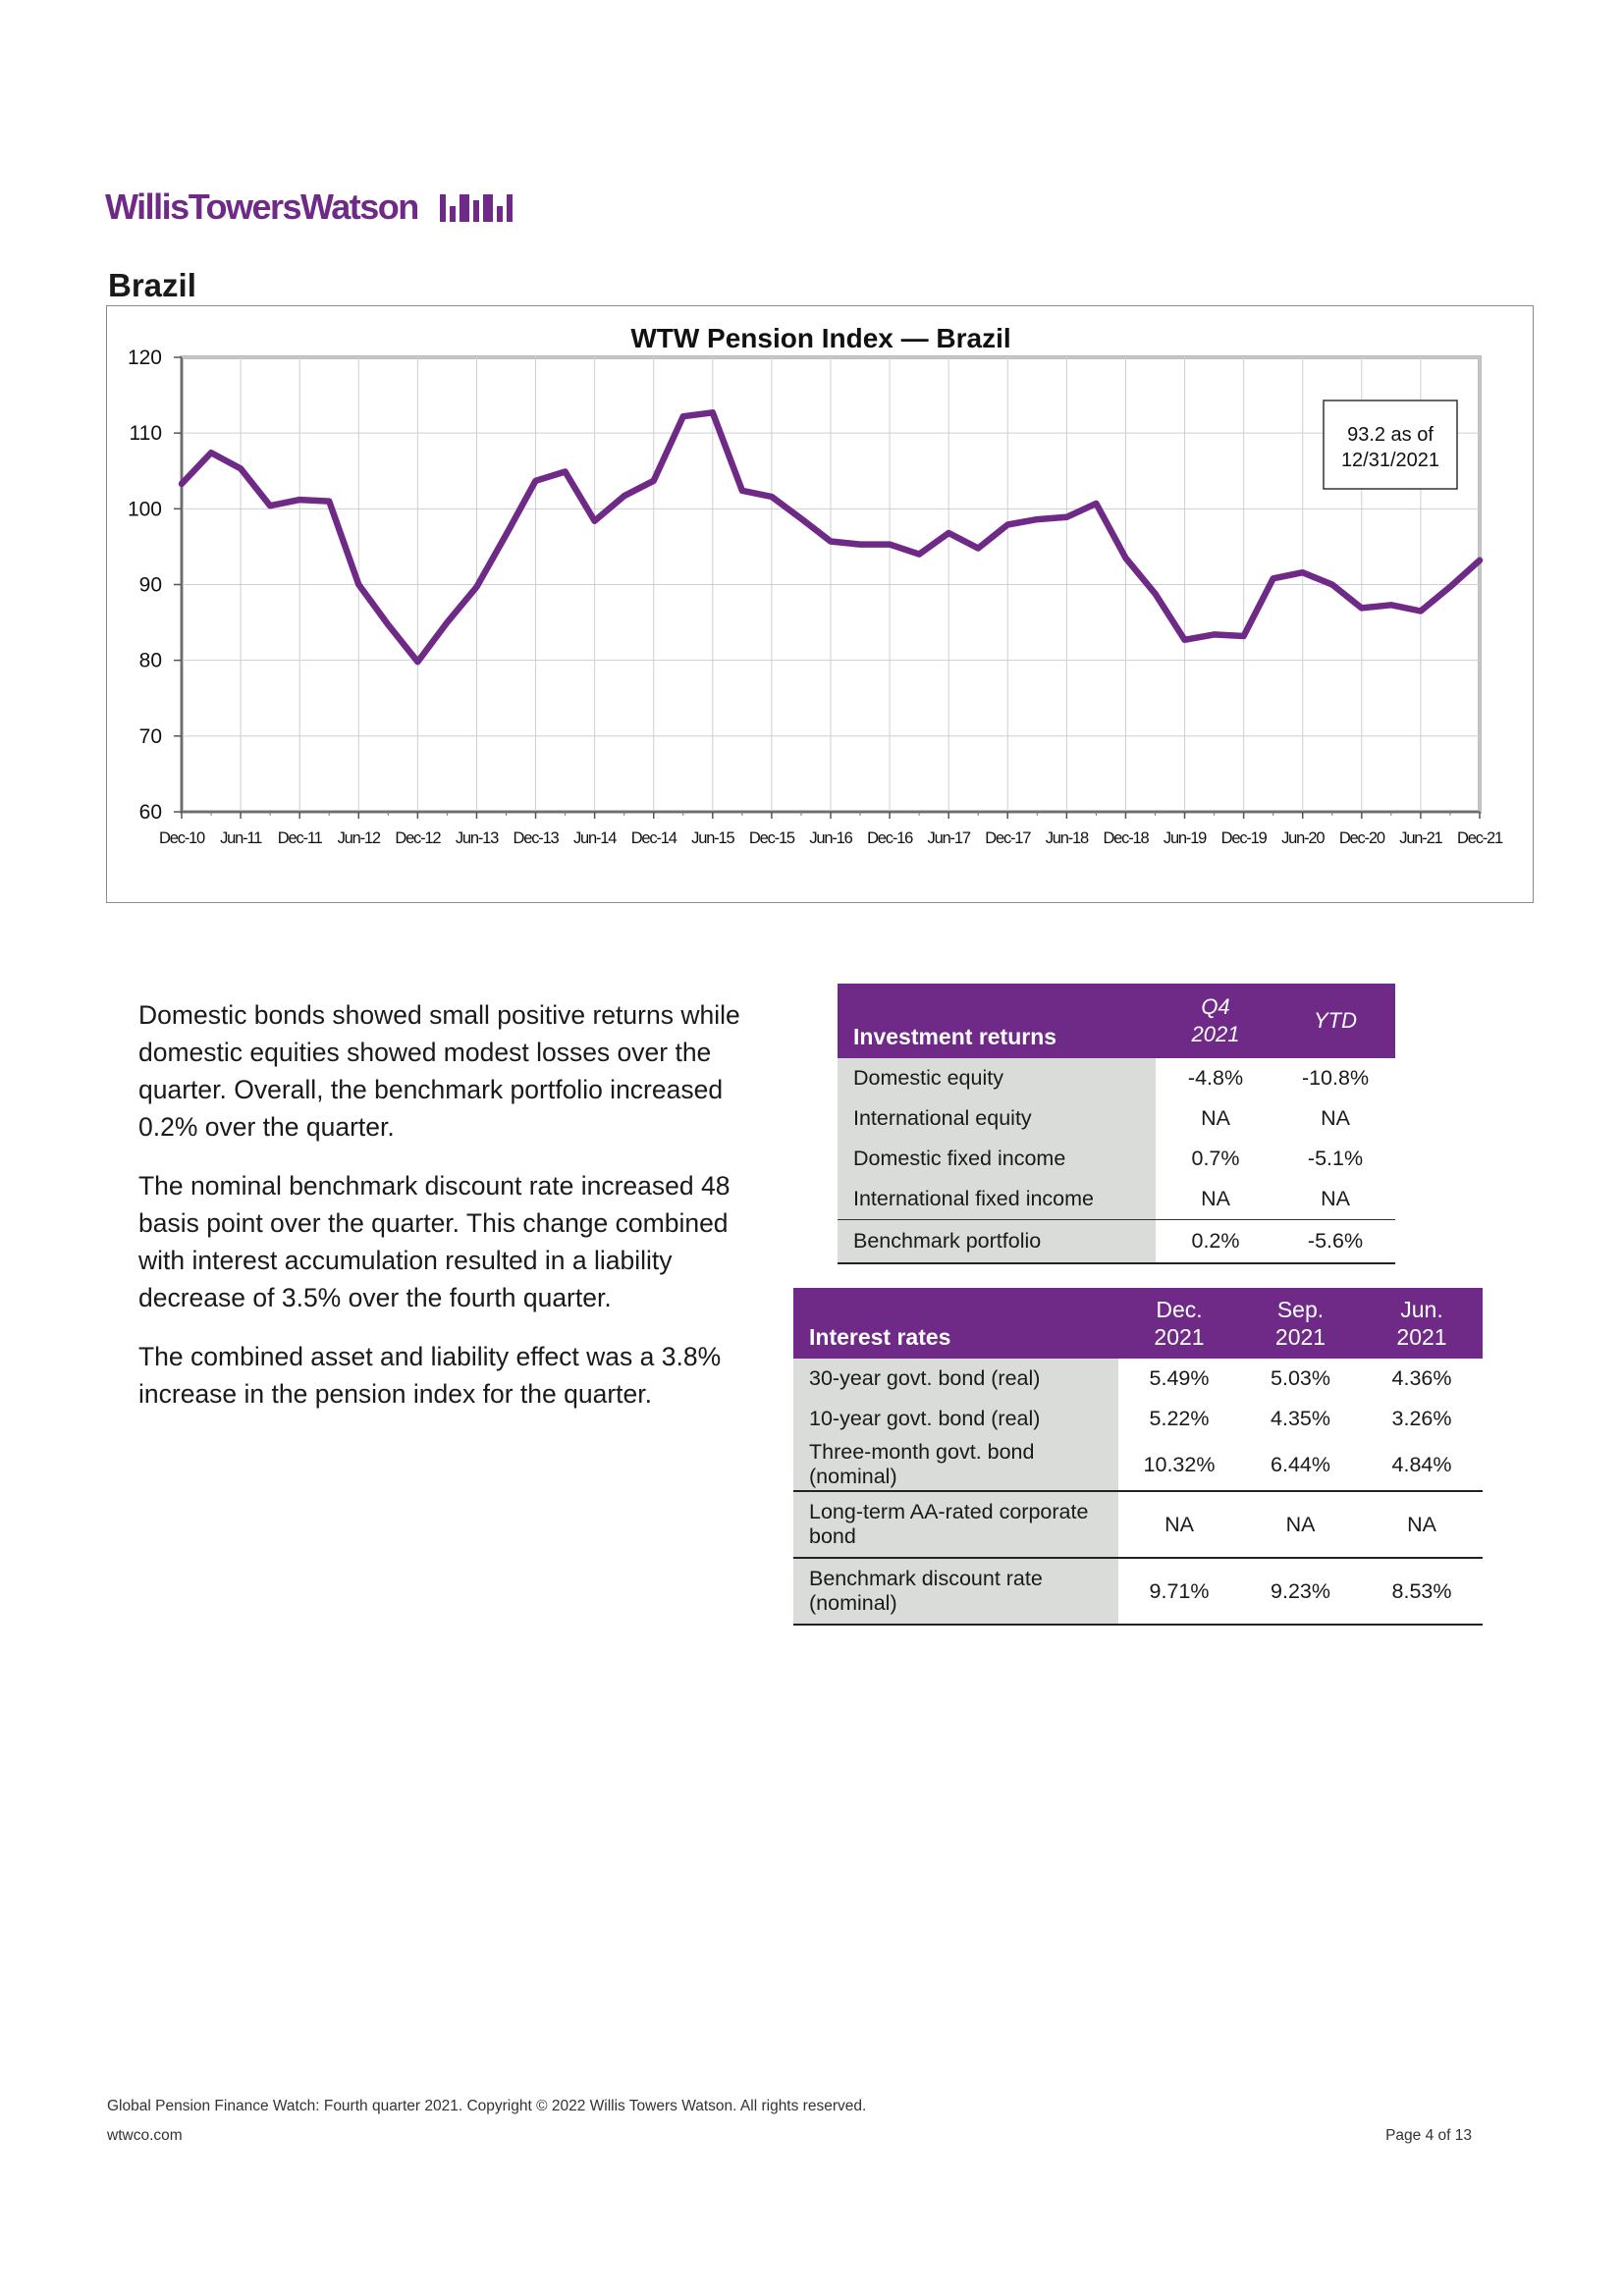  What do you see at coordinates (654, 838) in the screenshot?
I see `x-tick-label: Dec-14` at bounding box center [654, 838].